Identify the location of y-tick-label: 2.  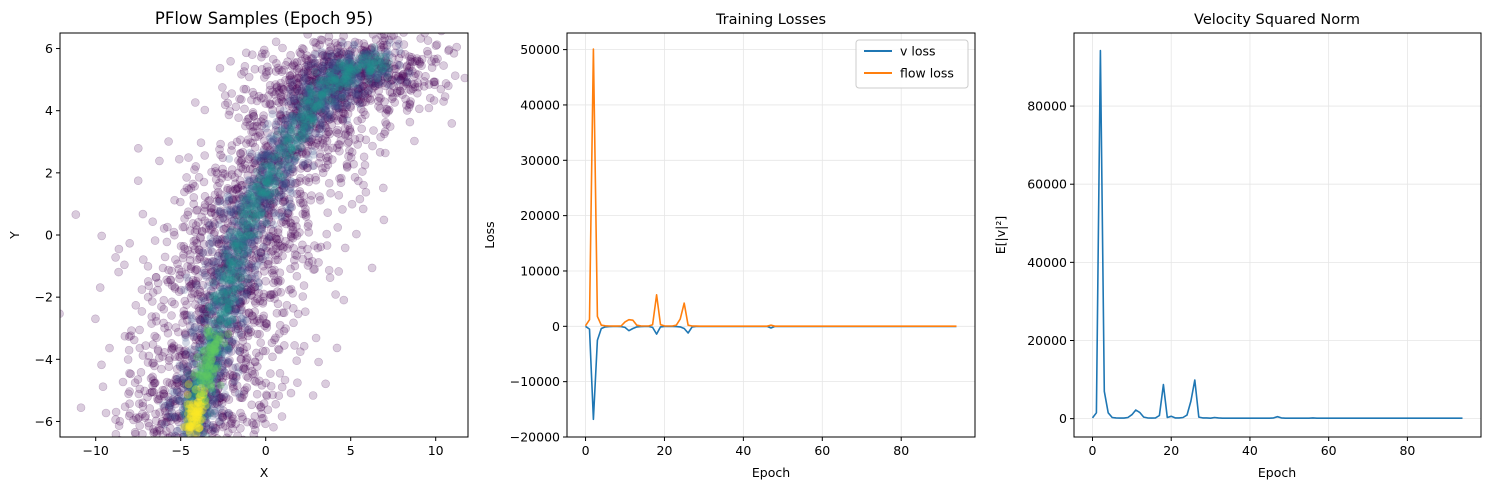
(49, 172).